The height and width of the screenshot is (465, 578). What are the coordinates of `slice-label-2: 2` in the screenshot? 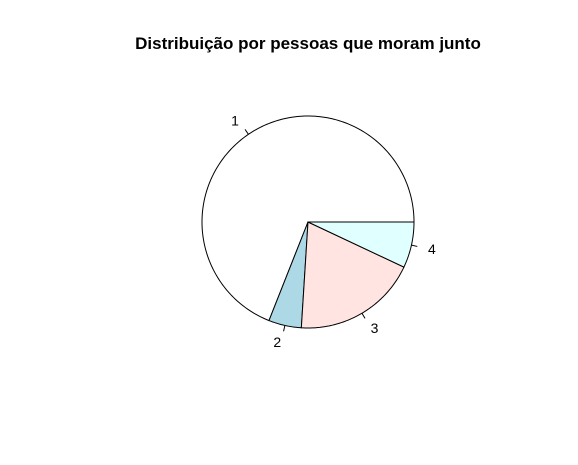 It's located at (277, 342).